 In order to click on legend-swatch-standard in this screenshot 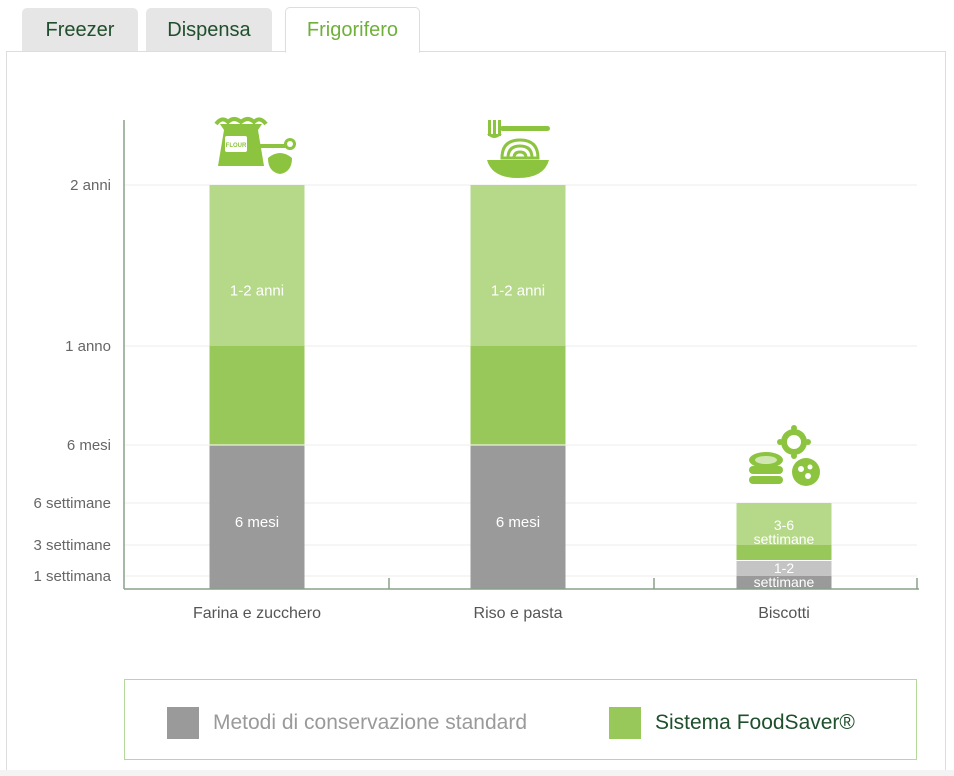, I will do `click(183, 723)`.